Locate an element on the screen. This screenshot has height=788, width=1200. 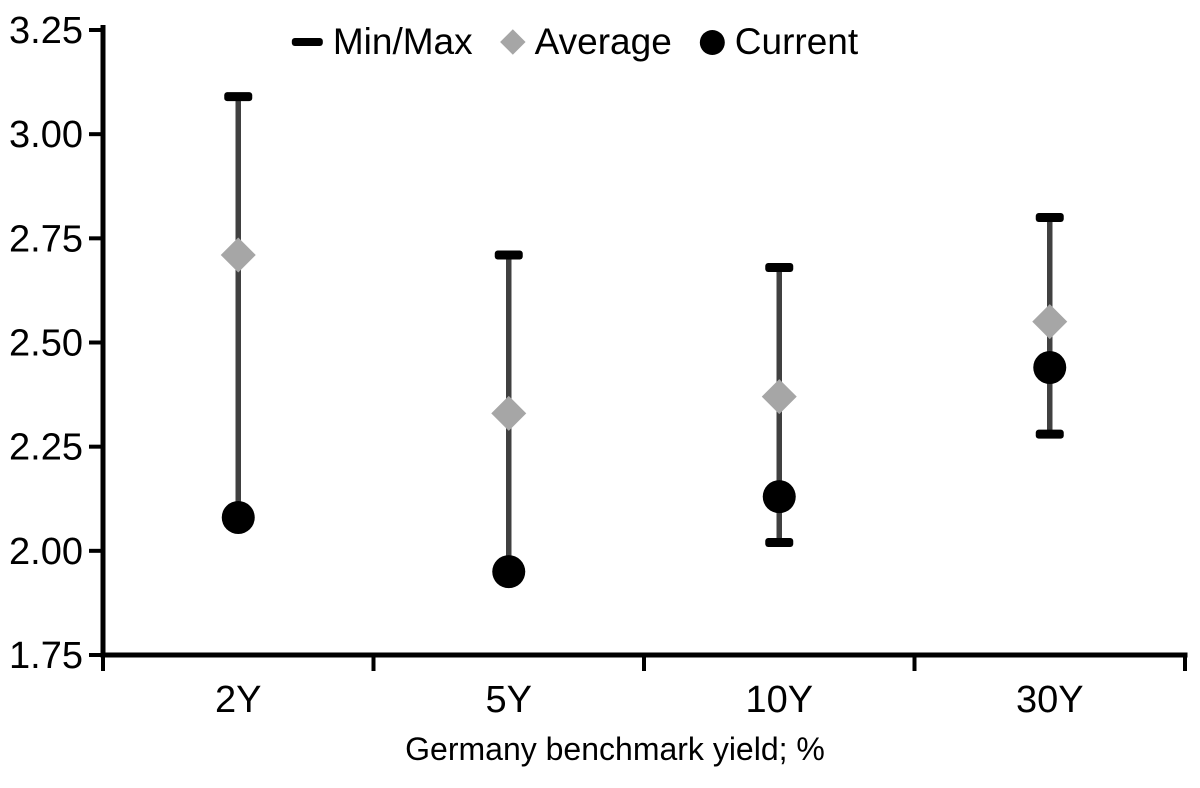
x-category-label: 10Y is located at coordinates (779, 700).